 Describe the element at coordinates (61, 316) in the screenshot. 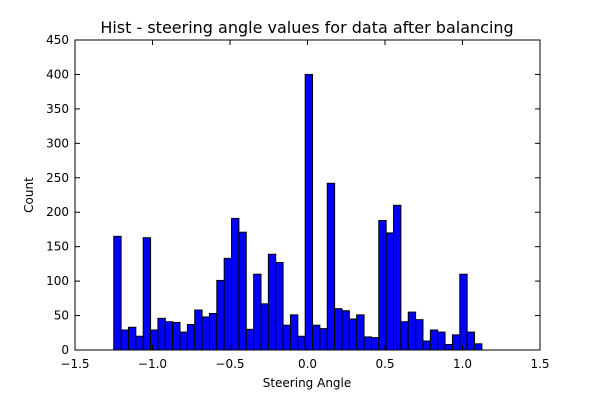

I see `y-tick-label: 50` at that location.